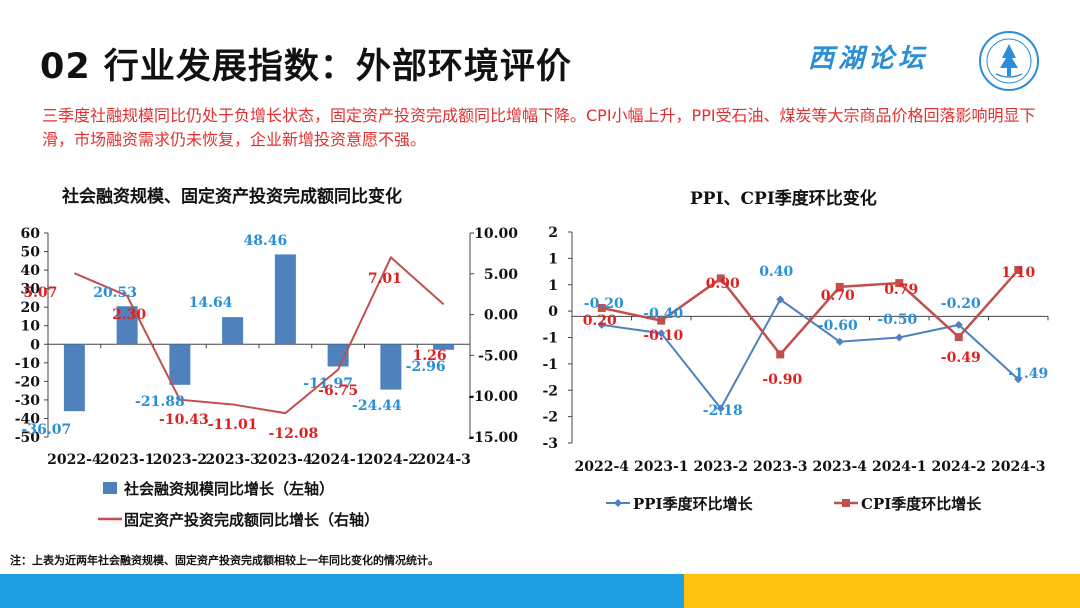  I want to click on chart1-x-label: 2023-4, so click(285, 460).